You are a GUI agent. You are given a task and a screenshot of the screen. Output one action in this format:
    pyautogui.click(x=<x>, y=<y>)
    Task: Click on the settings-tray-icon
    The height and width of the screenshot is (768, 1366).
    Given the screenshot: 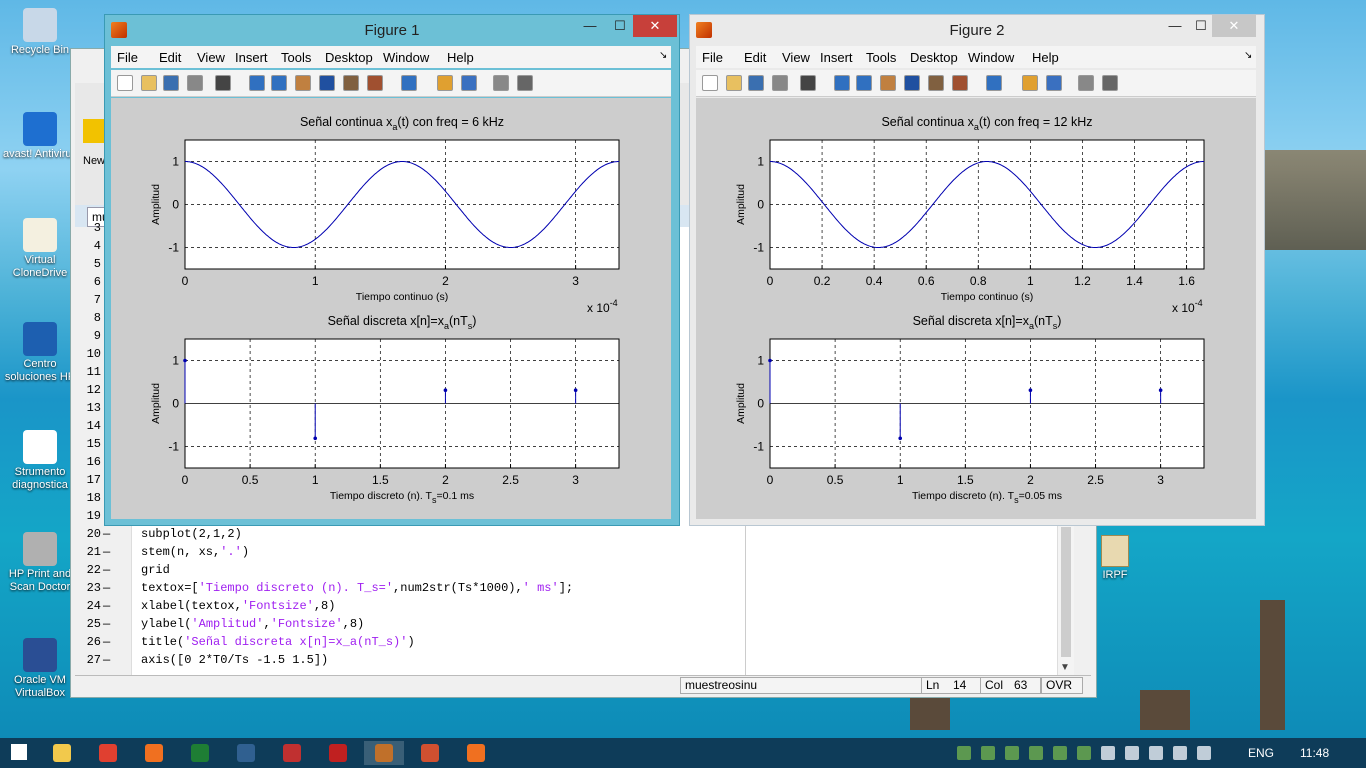 What is the action you would take?
    pyautogui.click(x=1084, y=753)
    